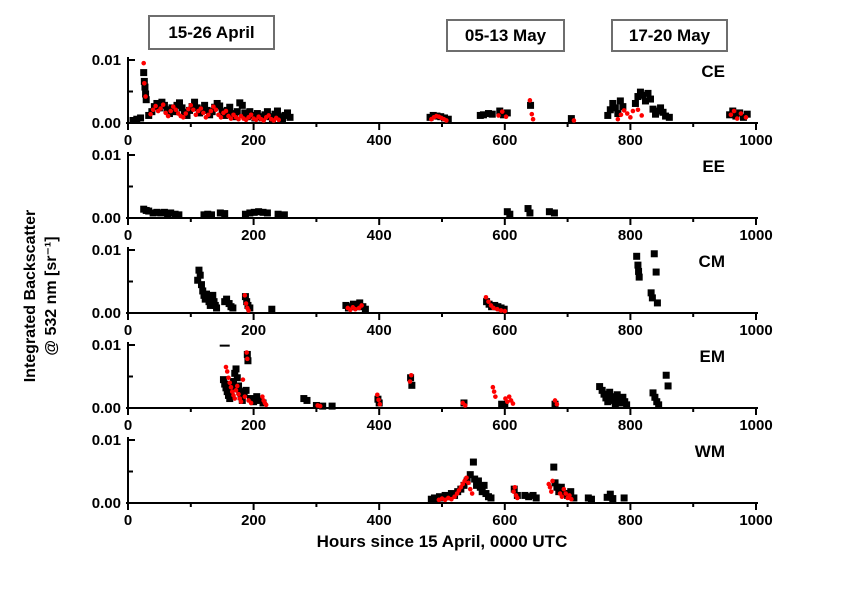 This screenshot has width=846, height=595. Describe the element at coordinates (710, 451) in the screenshot. I see `panel-code-label: WM` at that location.